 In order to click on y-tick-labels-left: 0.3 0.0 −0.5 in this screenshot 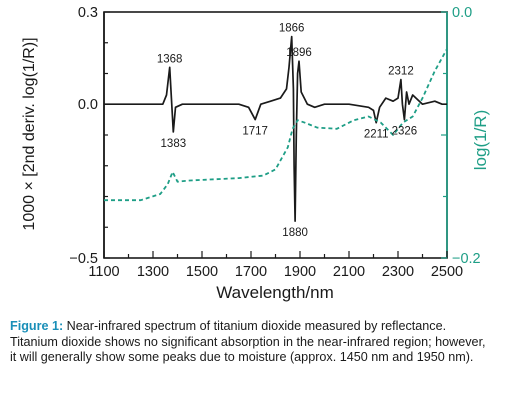, I will do `click(83, 136)`.